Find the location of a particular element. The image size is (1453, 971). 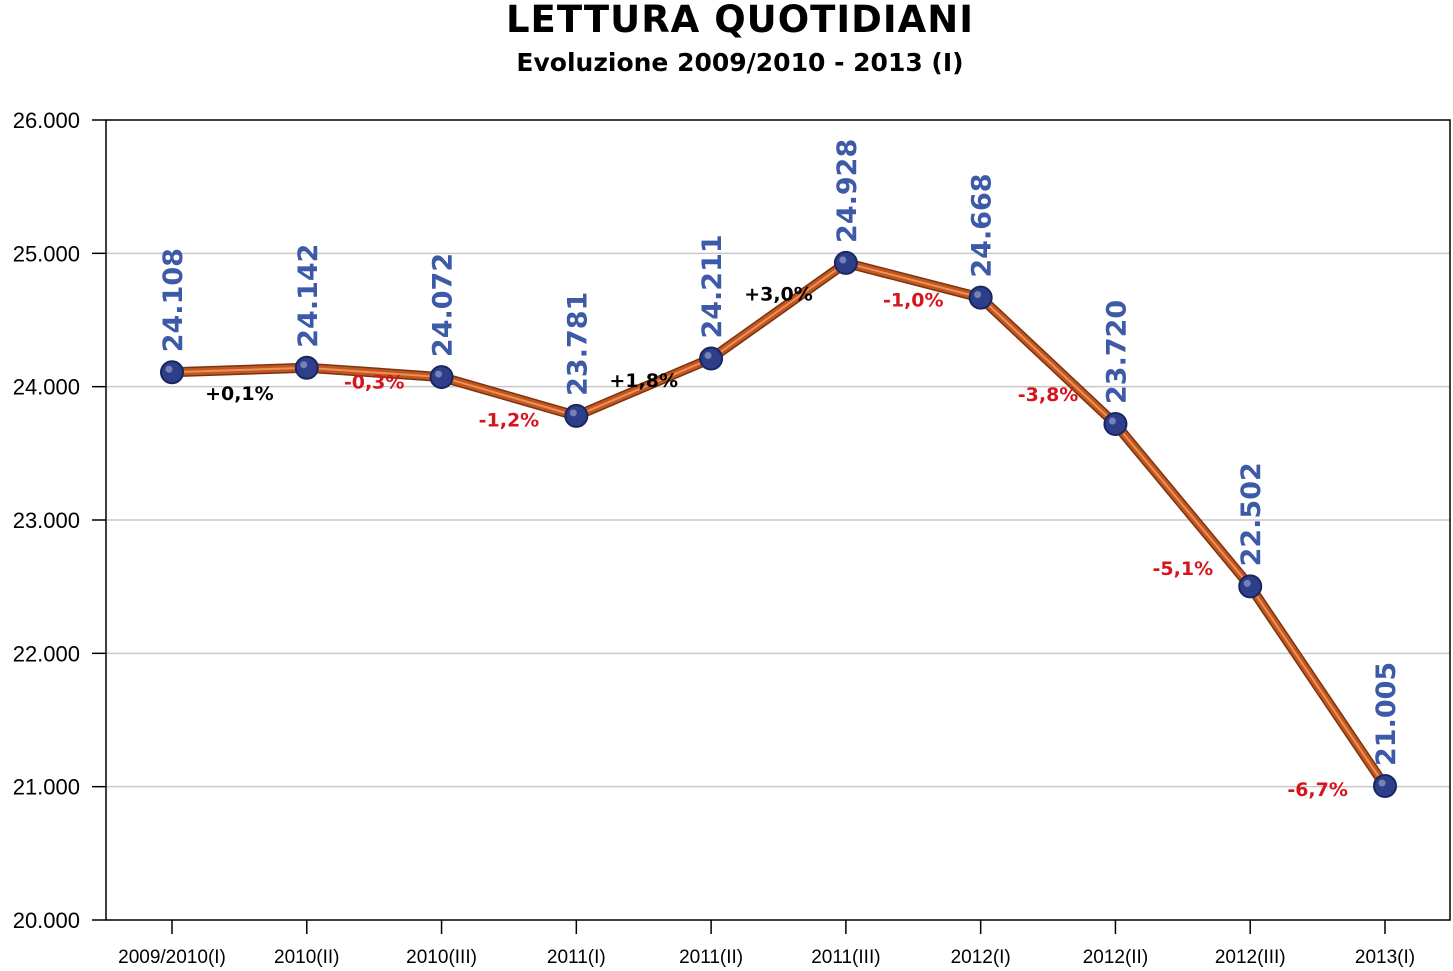

ytick-label-4: 24.000 is located at coordinates (46, 387).